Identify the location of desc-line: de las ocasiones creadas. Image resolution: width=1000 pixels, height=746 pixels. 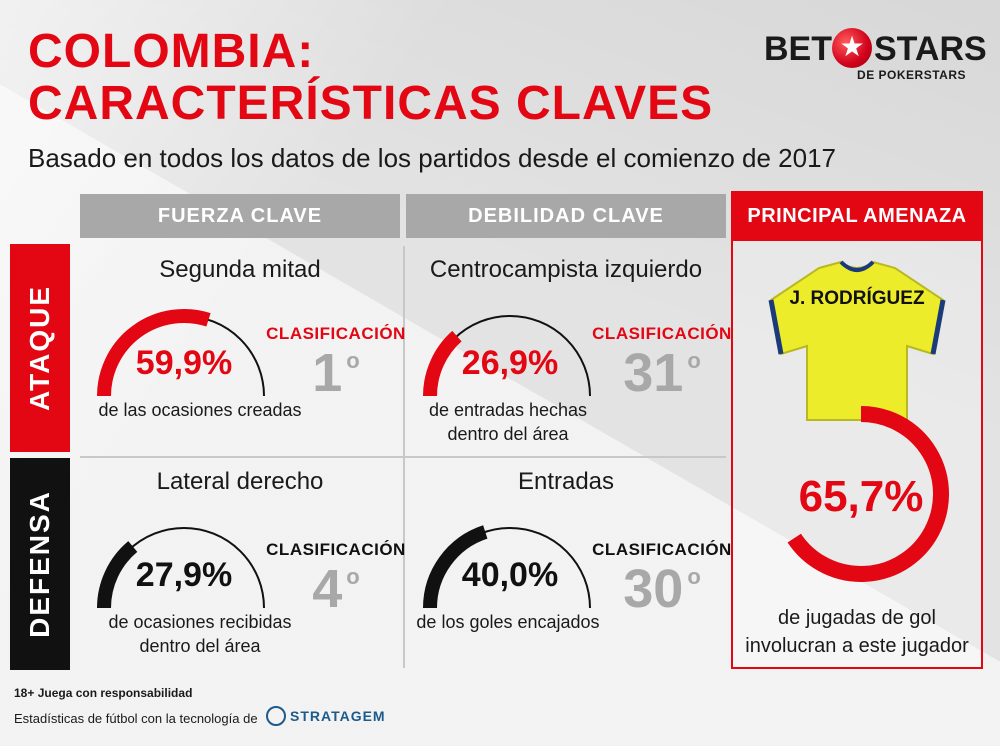
(200, 410).